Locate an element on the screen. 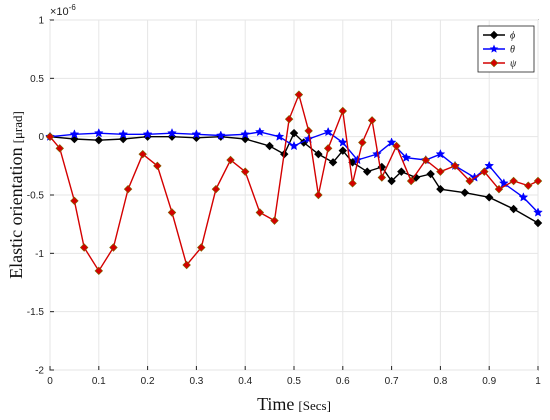  legend-label: θ is located at coordinates (512, 50).